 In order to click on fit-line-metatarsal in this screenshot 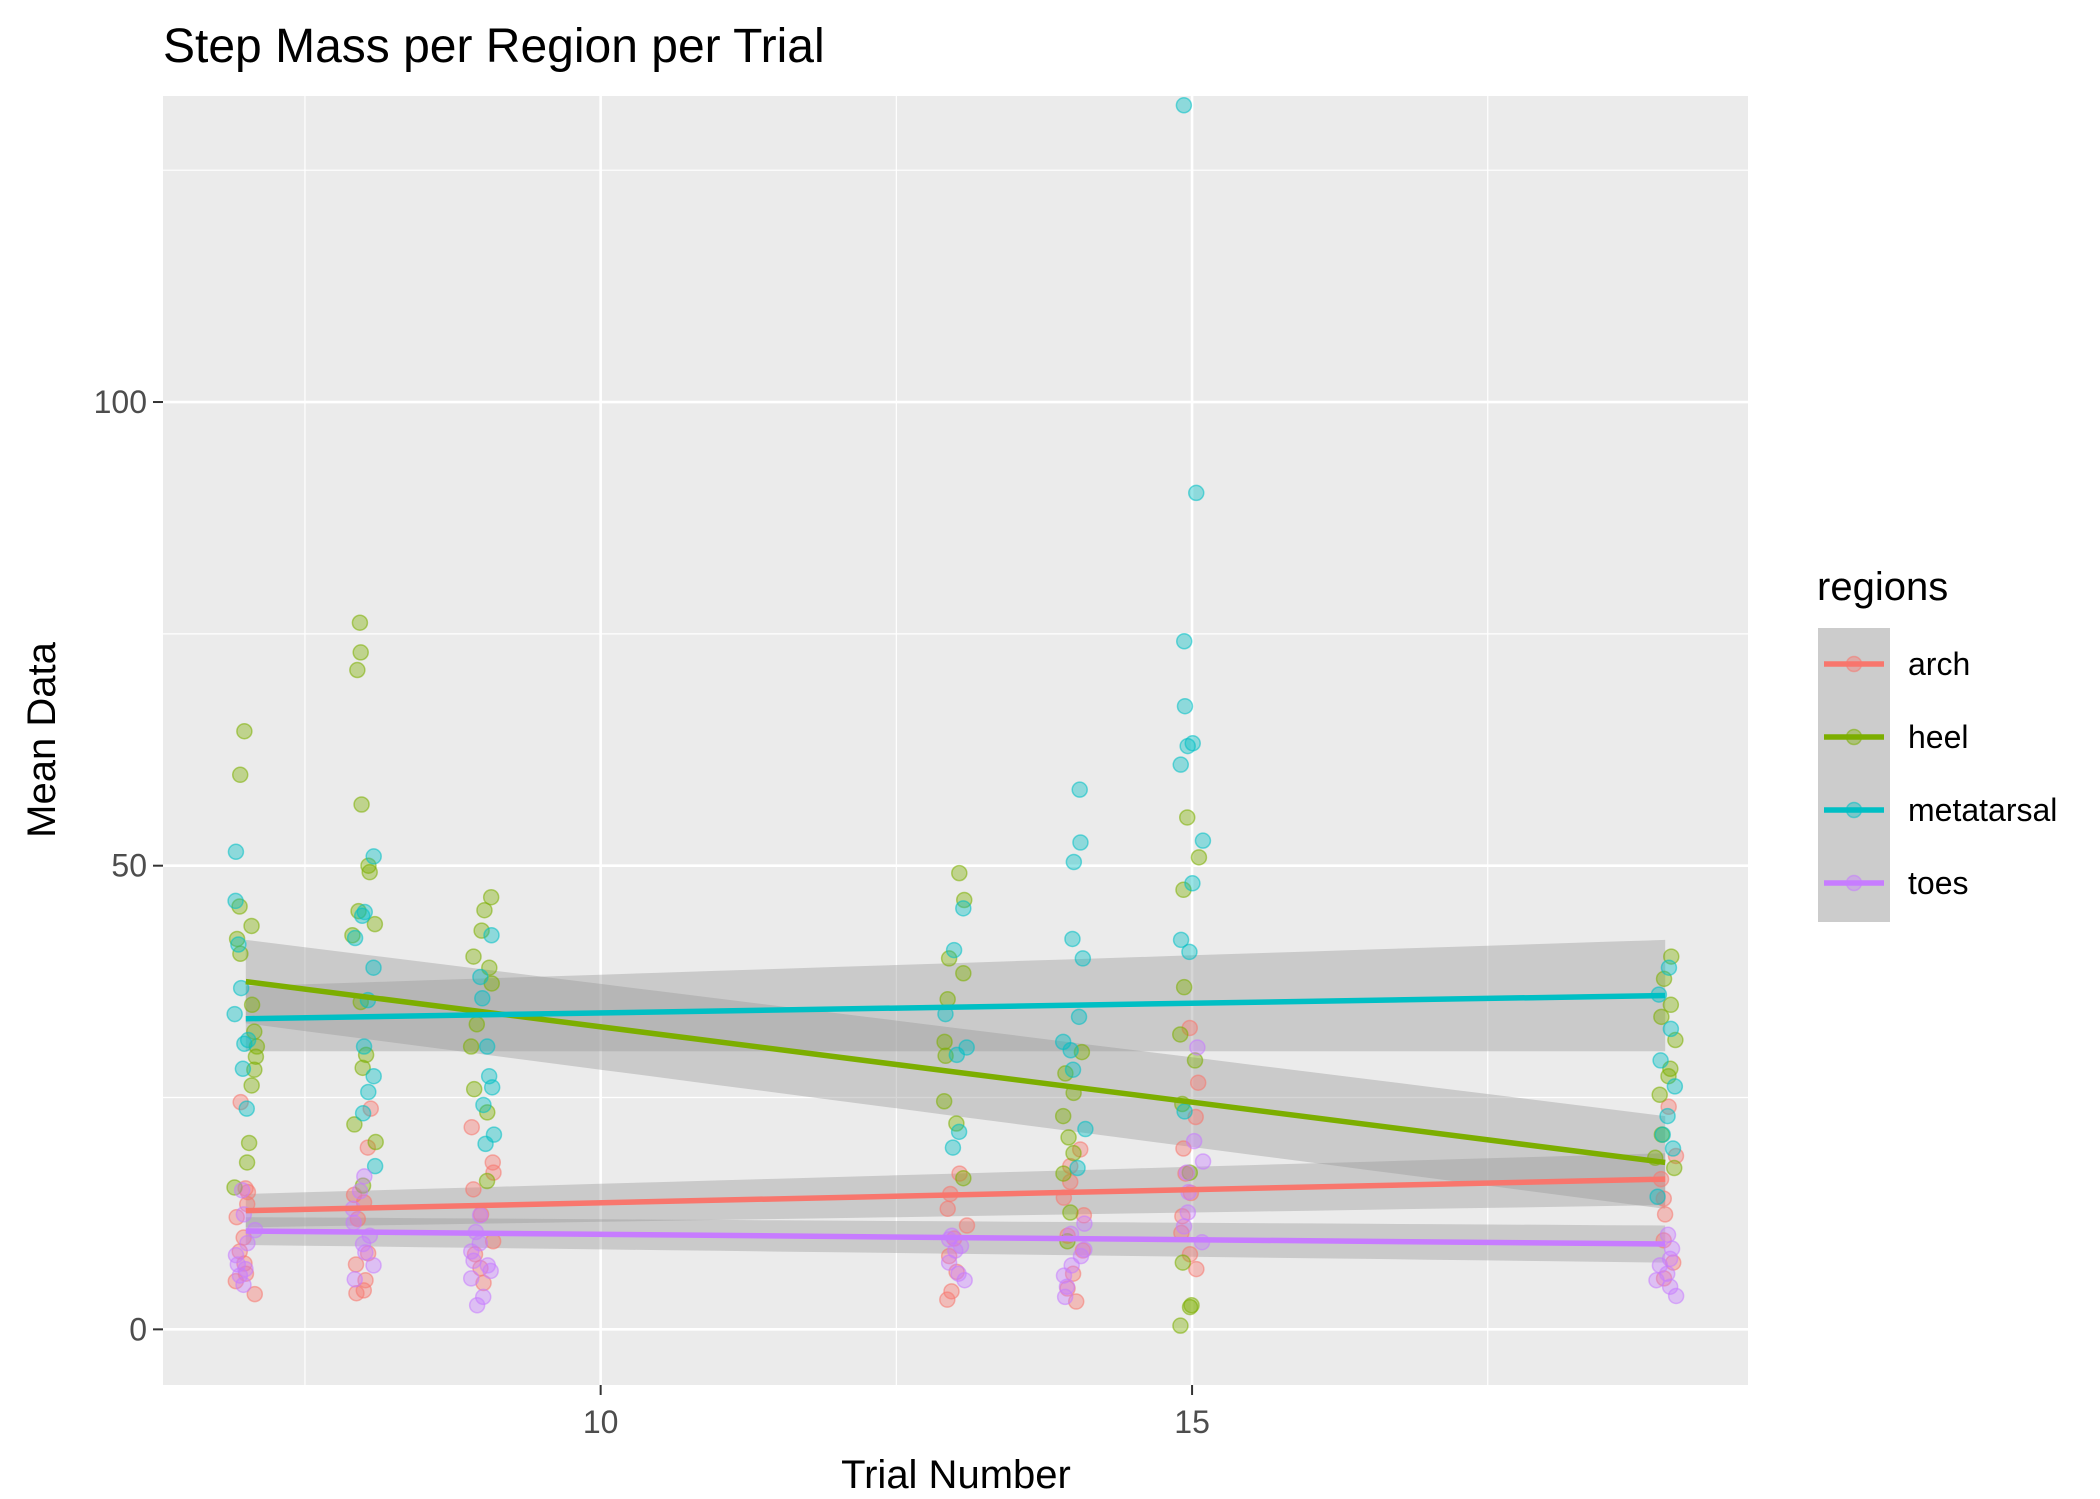, I will do `click(955, 1007)`.